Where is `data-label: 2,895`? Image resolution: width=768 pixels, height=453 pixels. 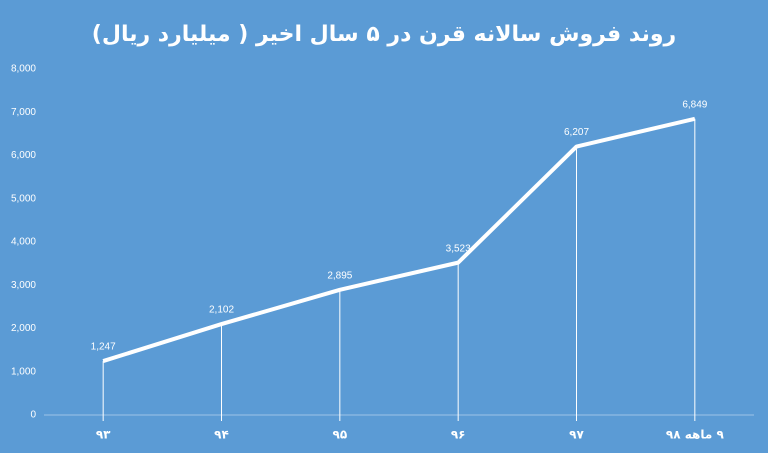
data-label: 2,895 is located at coordinates (339, 275).